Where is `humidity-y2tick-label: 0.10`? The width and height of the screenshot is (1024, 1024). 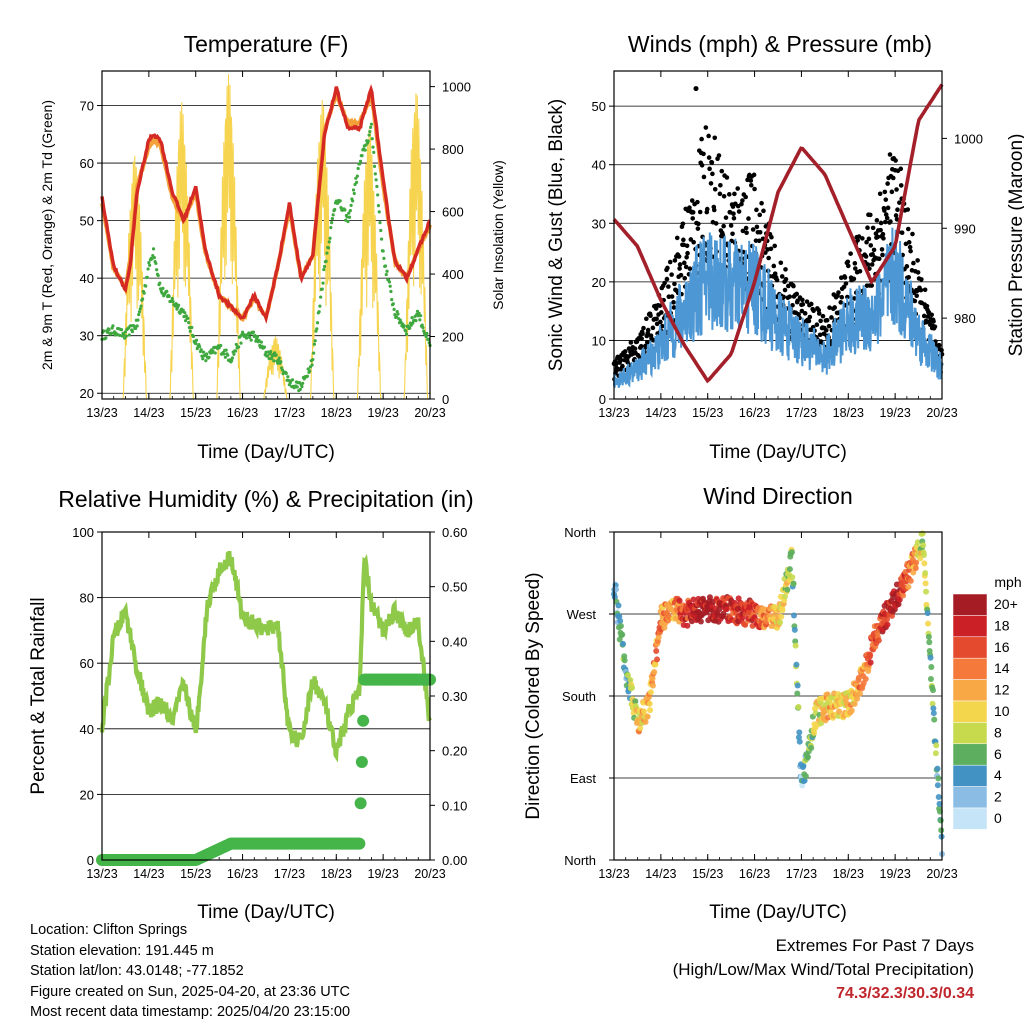
humidity-y2tick-label: 0.10 is located at coordinates (454, 805).